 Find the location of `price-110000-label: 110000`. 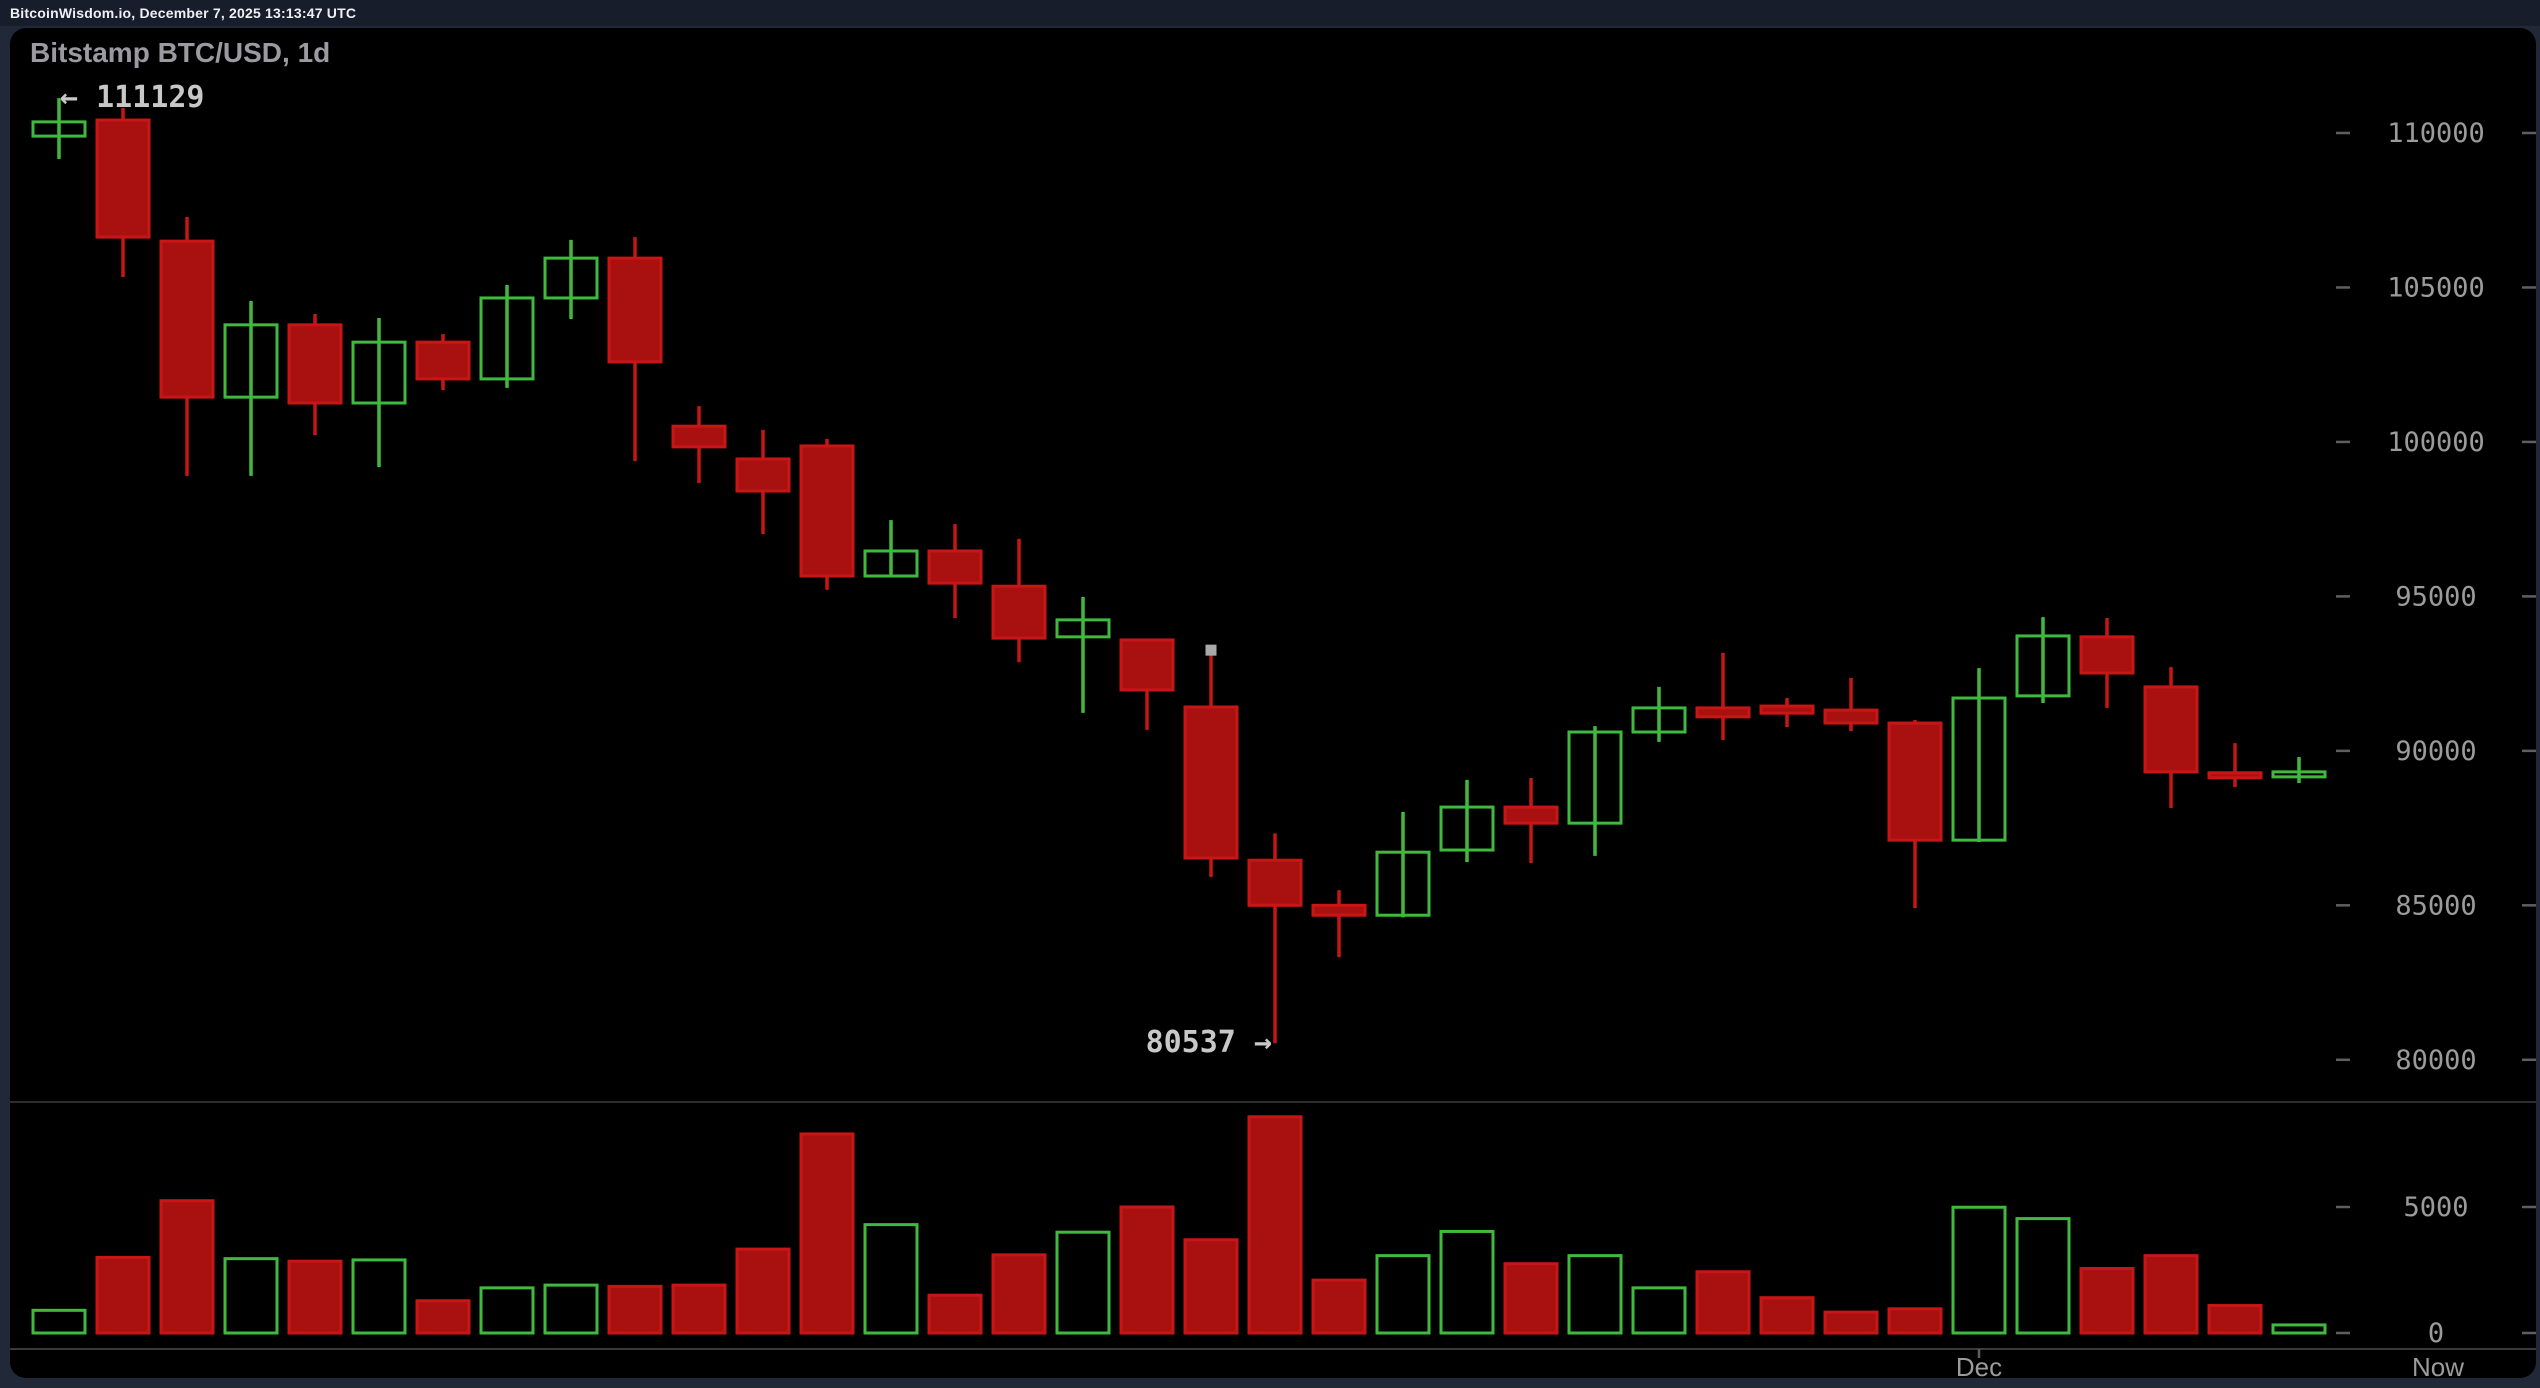

price-110000-label: 110000 is located at coordinates (2436, 133).